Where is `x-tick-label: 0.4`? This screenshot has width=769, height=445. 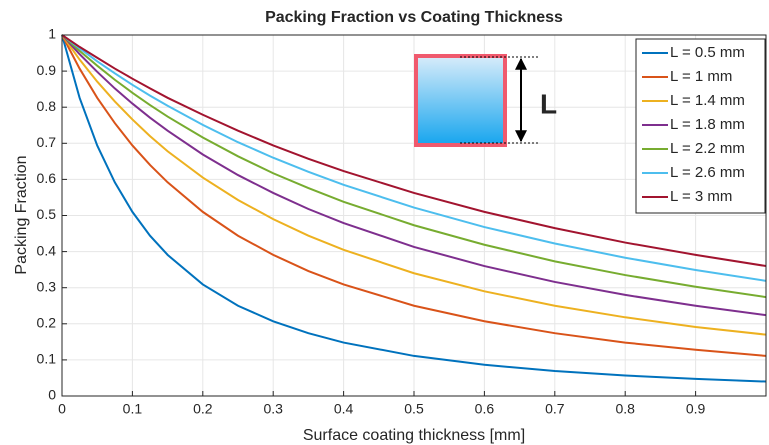
x-tick-label: 0.4 is located at coordinates (344, 409).